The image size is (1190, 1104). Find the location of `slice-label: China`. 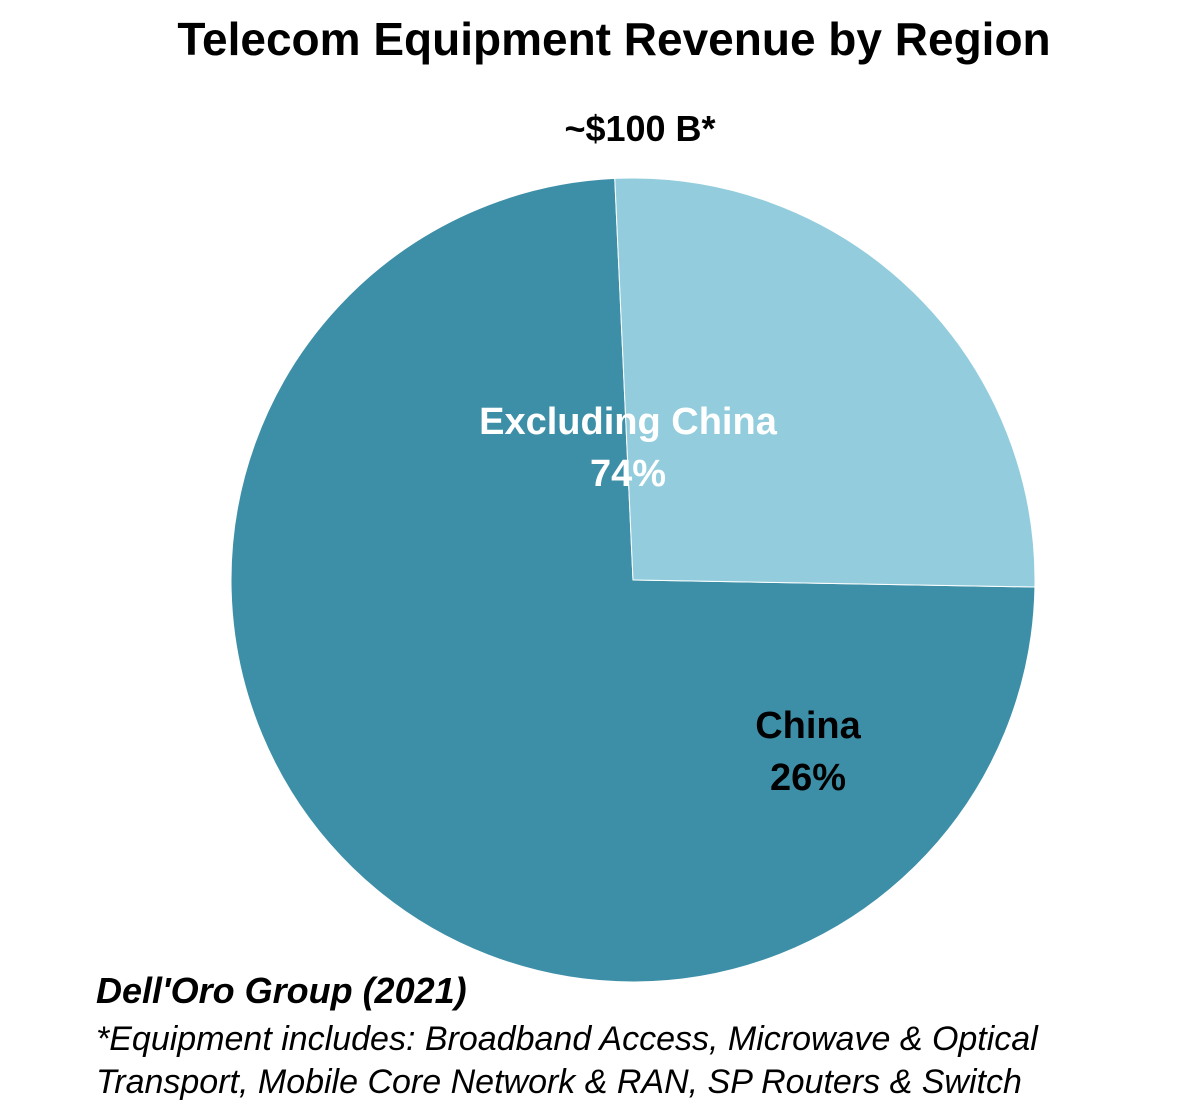

slice-label: China is located at coordinates (808, 726).